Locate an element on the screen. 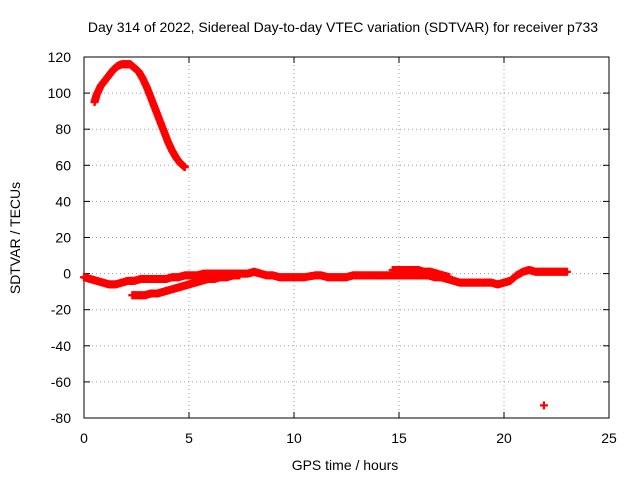 Image resolution: width=640 pixels, height=480 pixels. series-high-arc is located at coordinates (139, 116).